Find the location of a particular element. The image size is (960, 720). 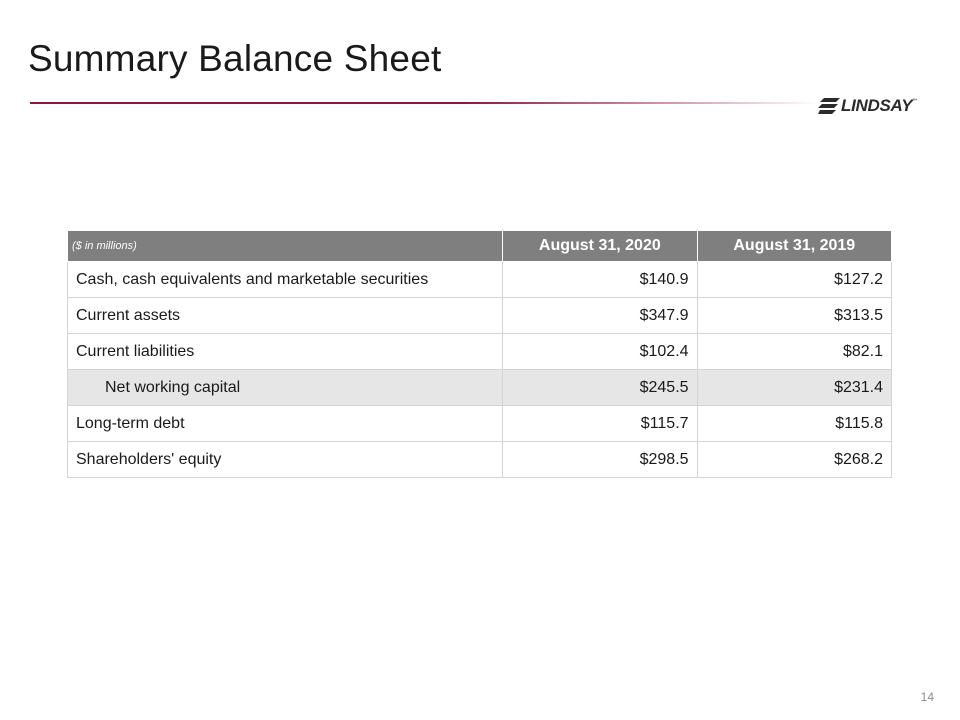

page-number: 14 is located at coordinates (927, 697).